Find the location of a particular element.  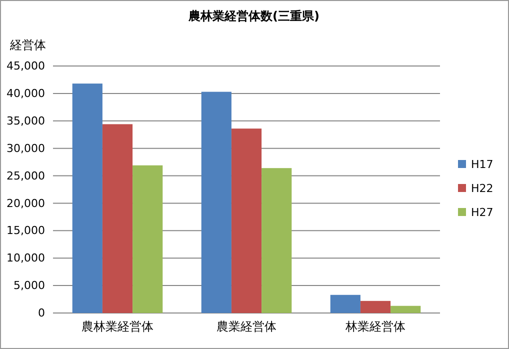

legend-label: H17 is located at coordinates (482, 164).